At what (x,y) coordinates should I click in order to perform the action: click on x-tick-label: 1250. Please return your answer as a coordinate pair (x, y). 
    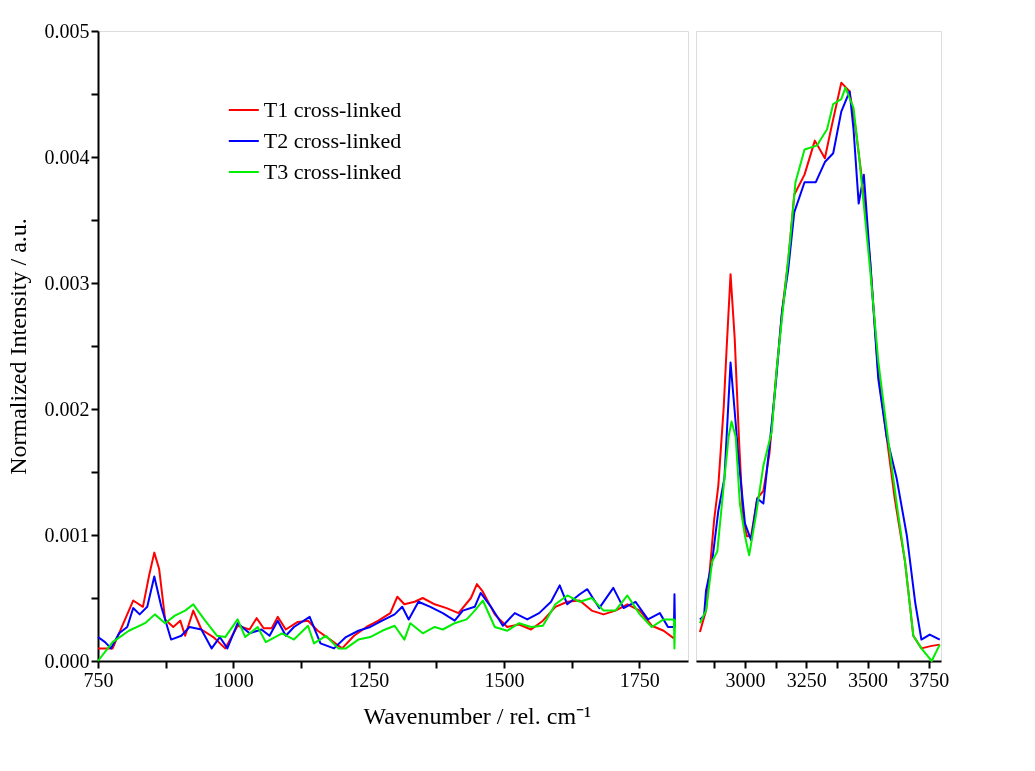
    Looking at the image, I should click on (369, 679).